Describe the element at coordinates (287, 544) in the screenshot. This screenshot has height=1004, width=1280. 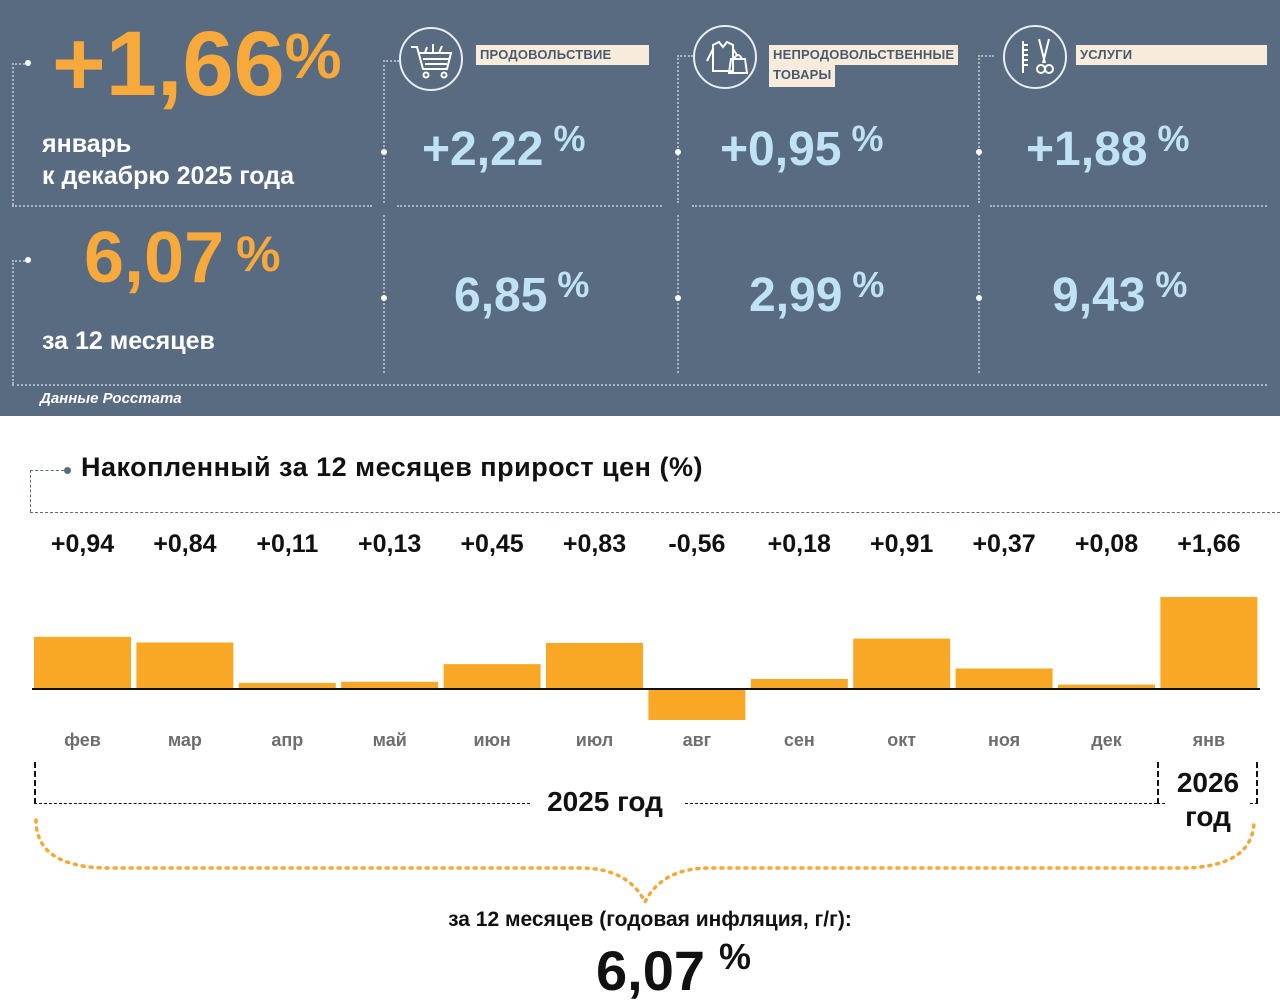
I see `bar-value-label: +0,11` at that location.